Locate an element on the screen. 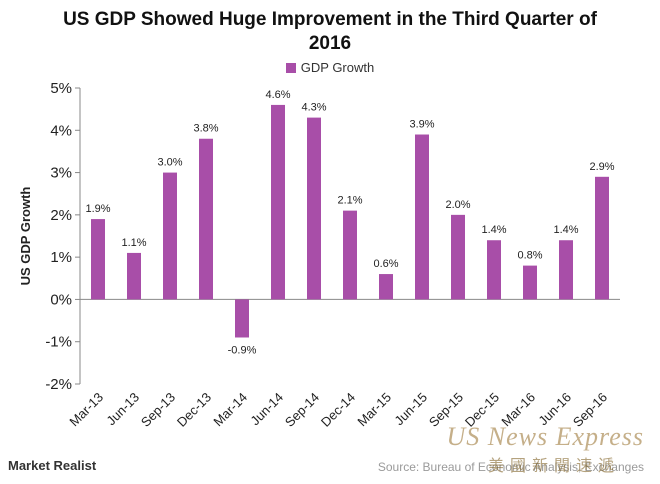 Image resolution: width=660 pixels, height=484 pixels. y-tick-label: 0% is located at coordinates (61, 299).